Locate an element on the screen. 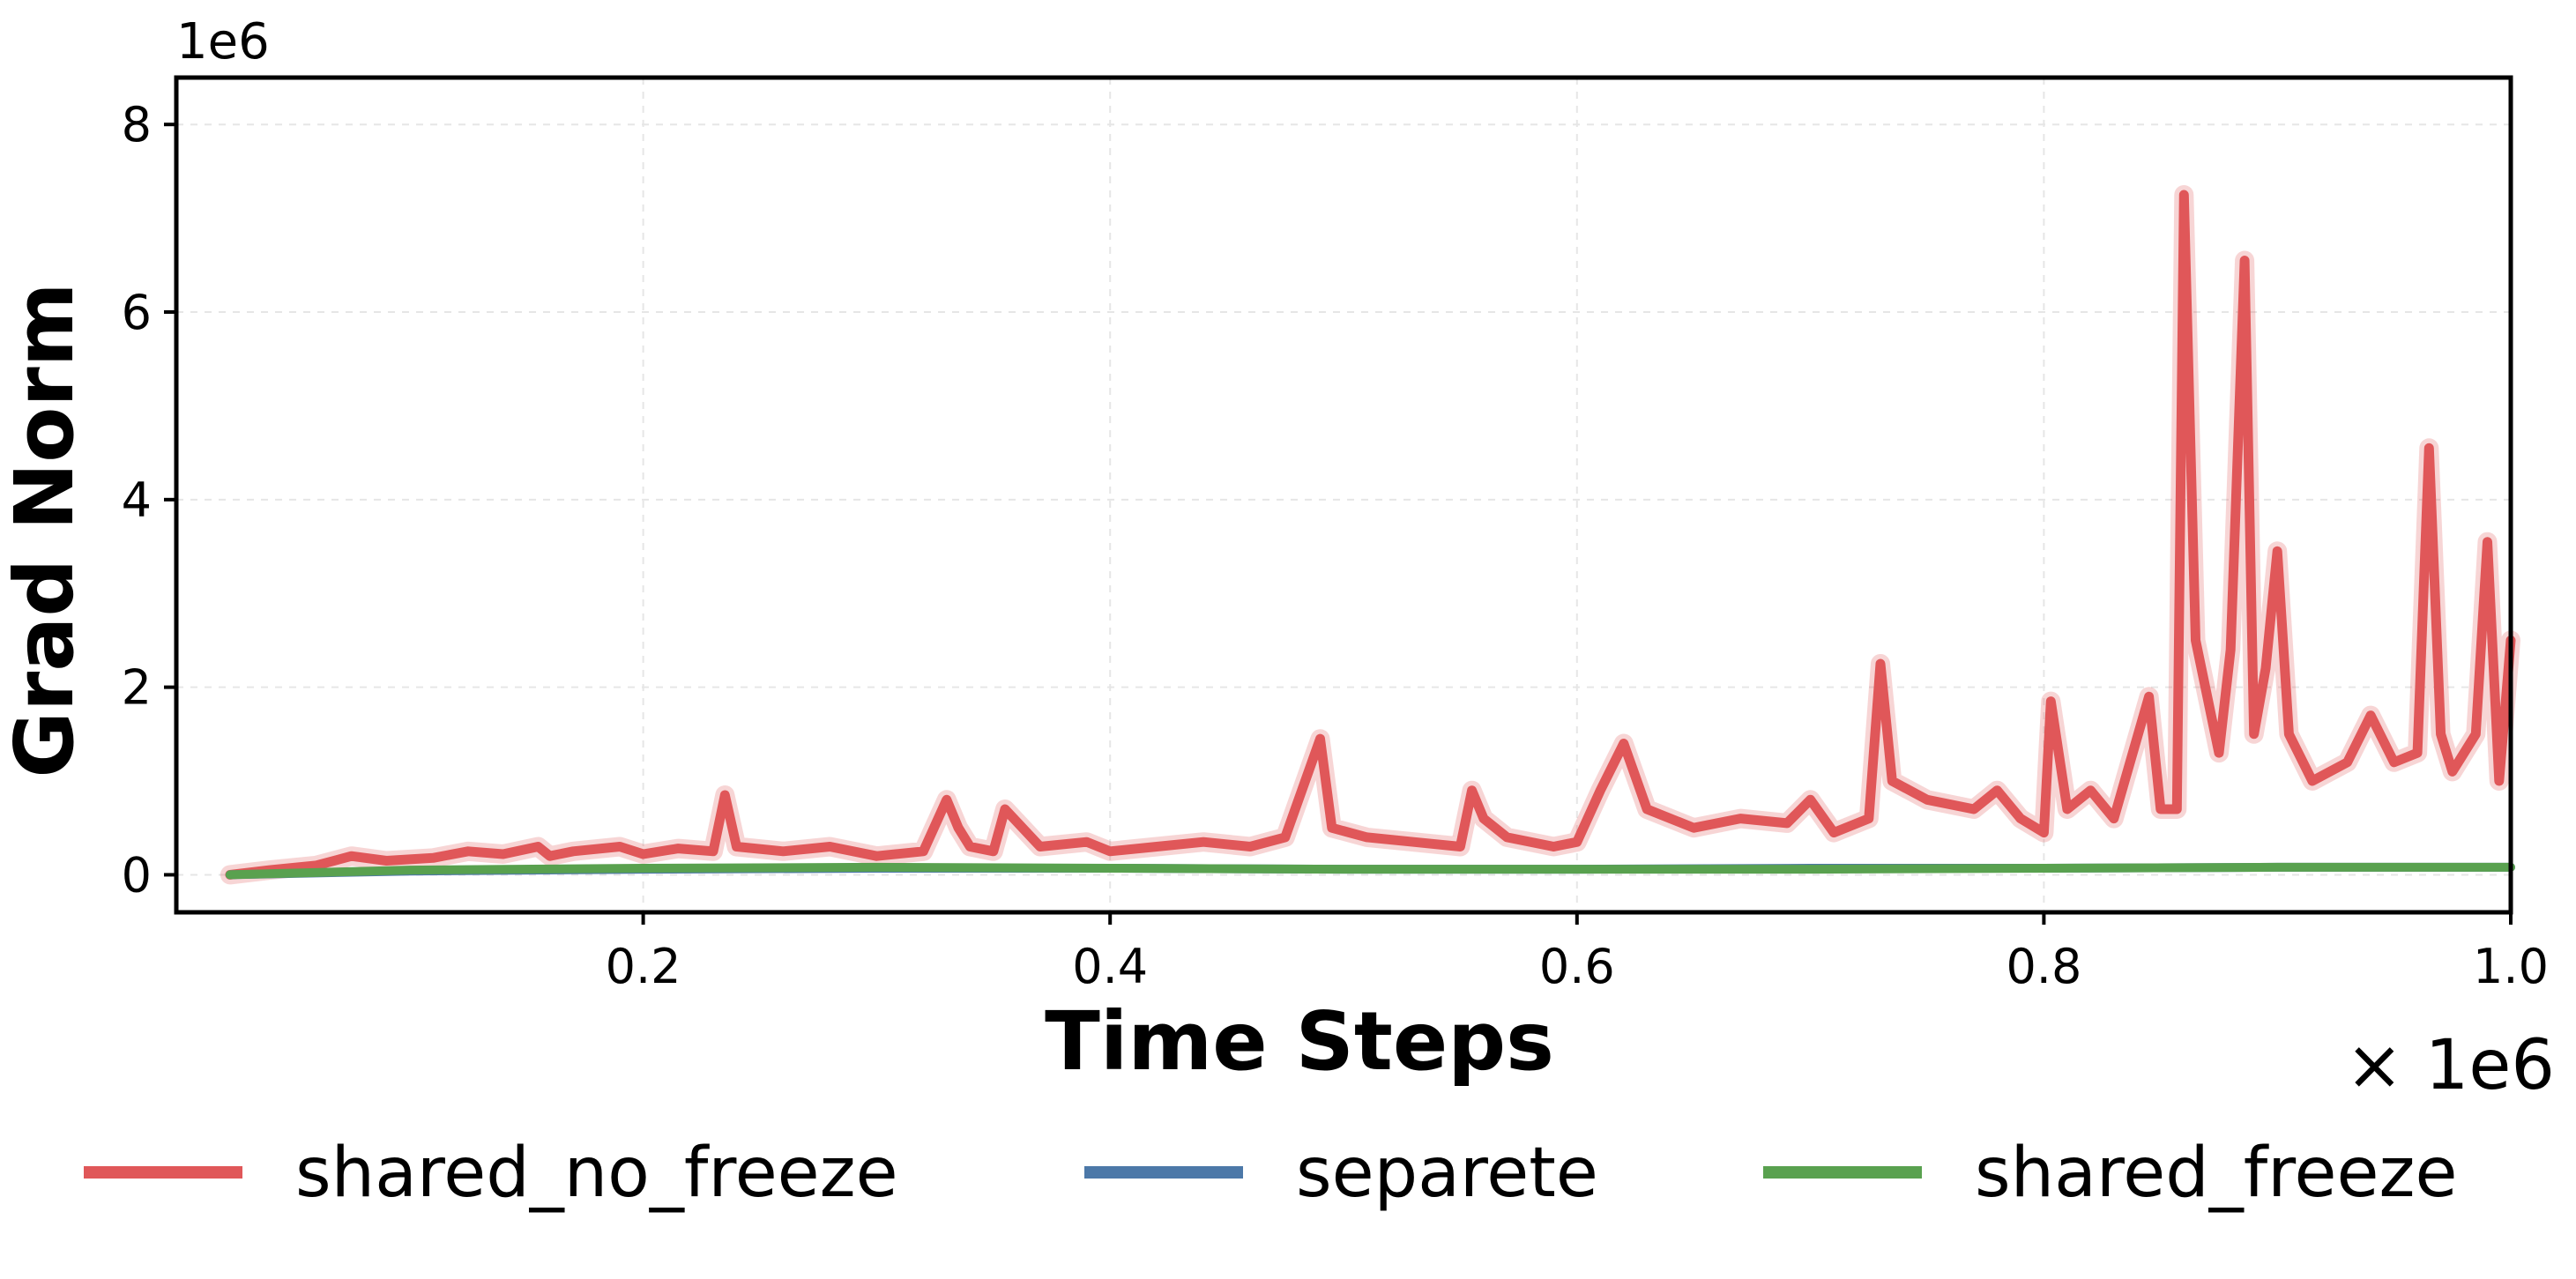 Image resolution: width=2576 pixels, height=1279 pixels. x-tick-label: 0.4 is located at coordinates (1110, 966).